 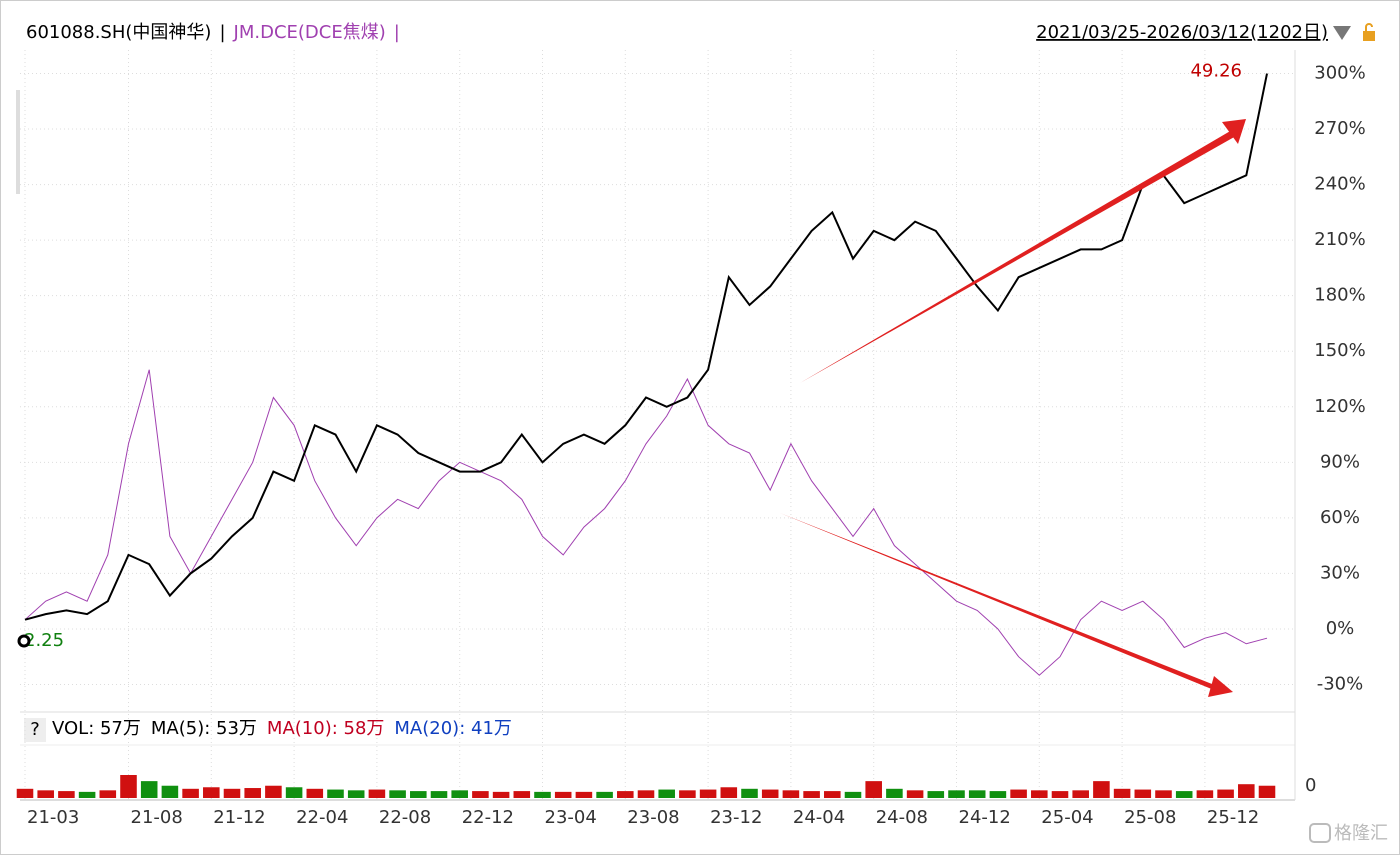 I want to click on volume-legend: MA(10): 58万, so click(x=325, y=728).